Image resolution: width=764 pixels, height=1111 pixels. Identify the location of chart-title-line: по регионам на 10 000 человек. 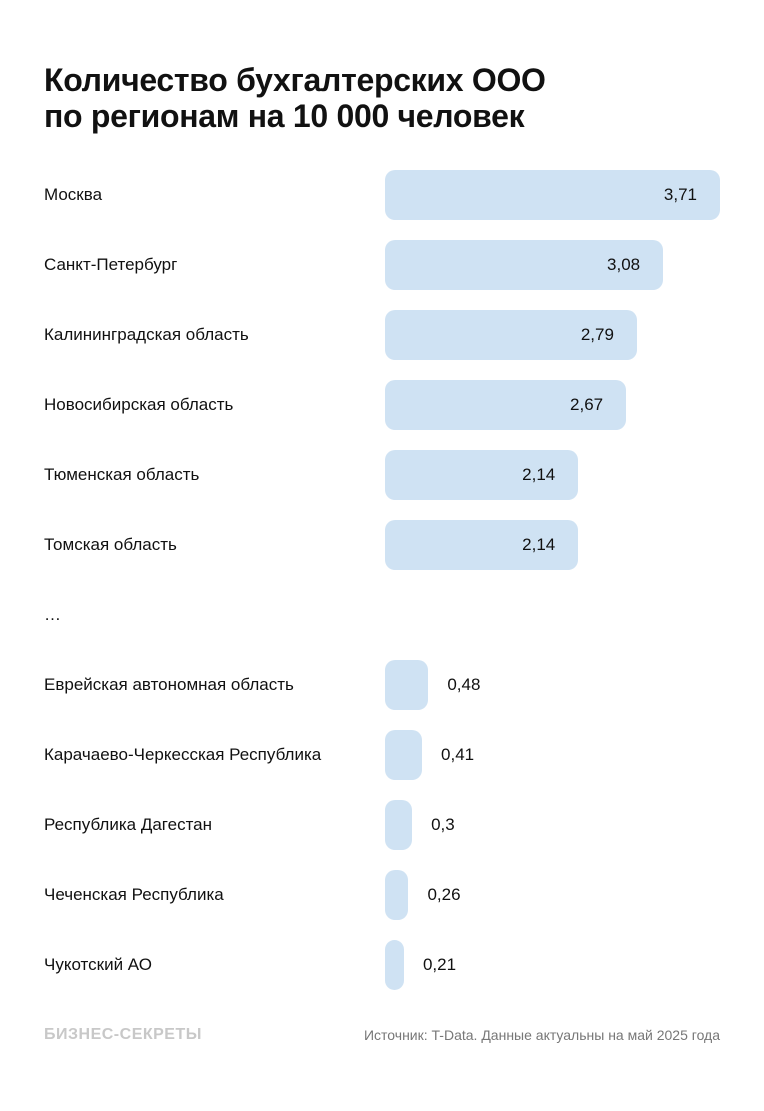
(284, 116).